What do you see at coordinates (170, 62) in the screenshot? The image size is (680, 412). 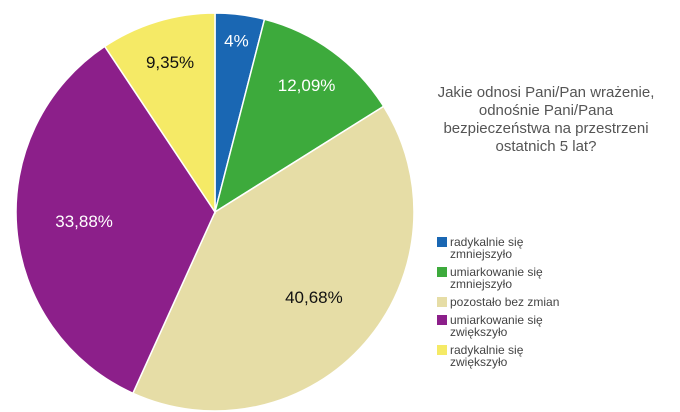 I see `data-label: 9,35%` at bounding box center [170, 62].